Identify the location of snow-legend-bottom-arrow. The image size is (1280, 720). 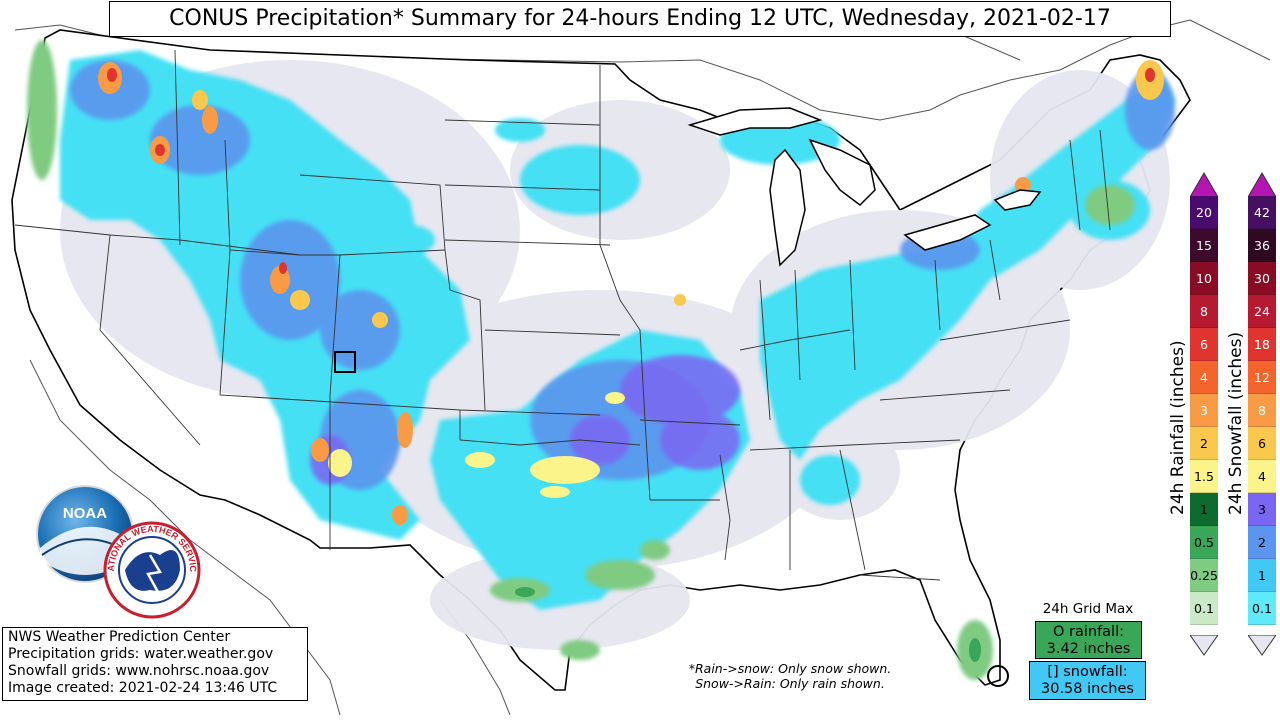
(1262, 645).